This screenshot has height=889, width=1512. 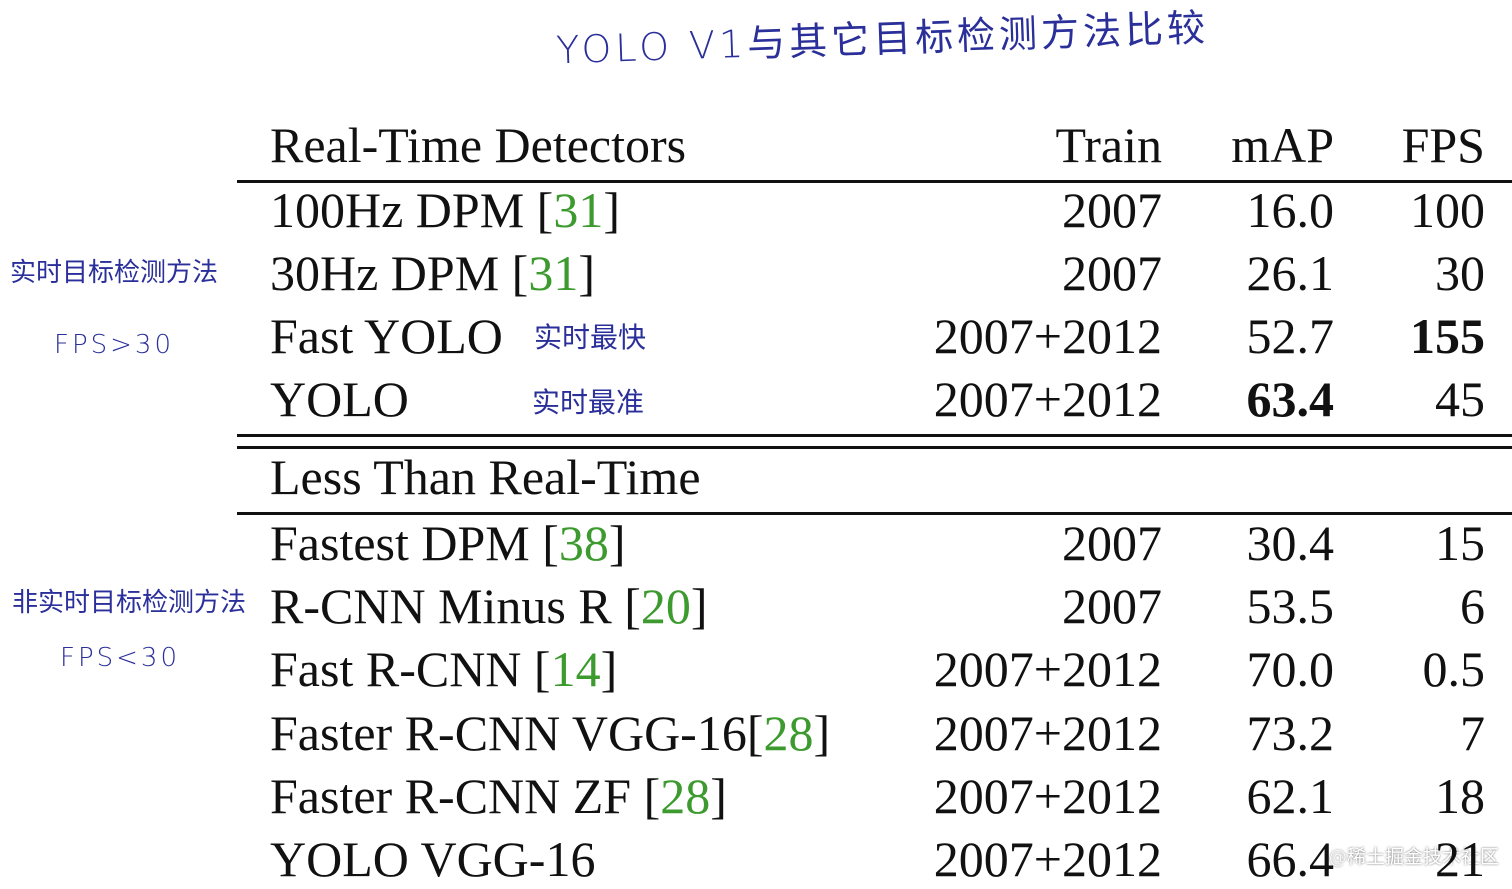 I want to click on fps-cell: 45, so click(x=1460, y=399).